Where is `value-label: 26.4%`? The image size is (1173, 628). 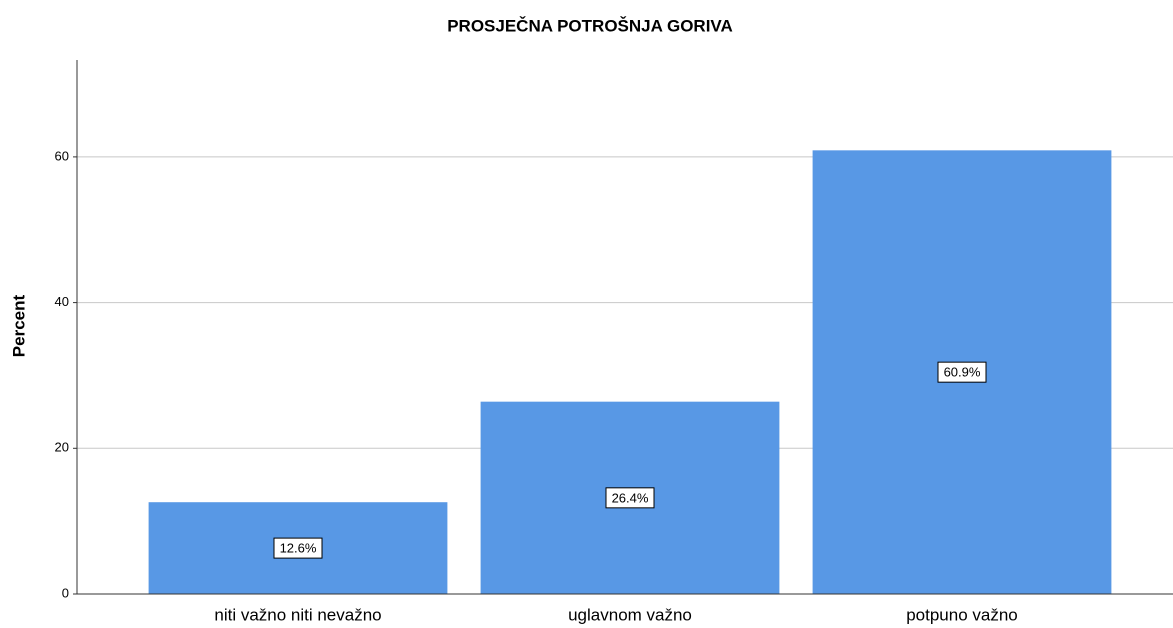 value-label: 26.4% is located at coordinates (630, 497).